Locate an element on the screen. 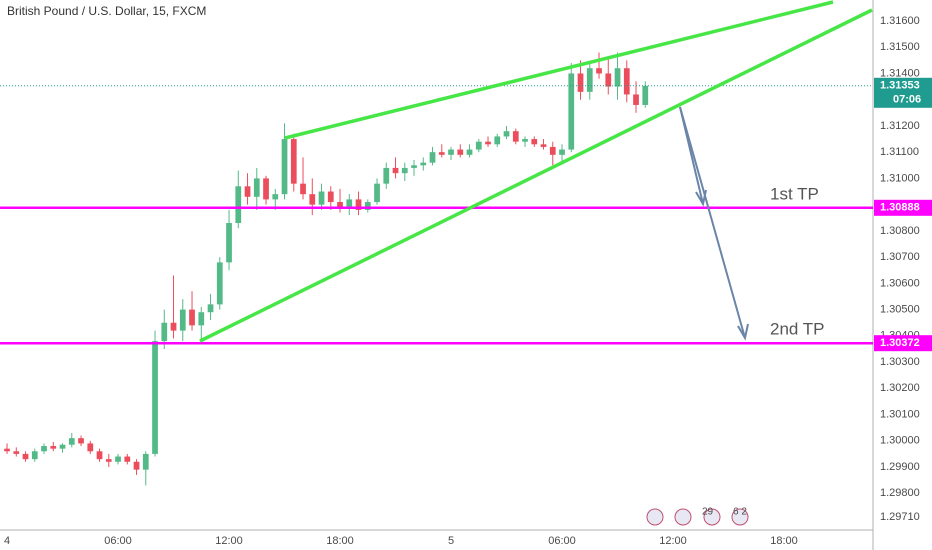  y-tick-label: 1.31100 is located at coordinates (899, 152).